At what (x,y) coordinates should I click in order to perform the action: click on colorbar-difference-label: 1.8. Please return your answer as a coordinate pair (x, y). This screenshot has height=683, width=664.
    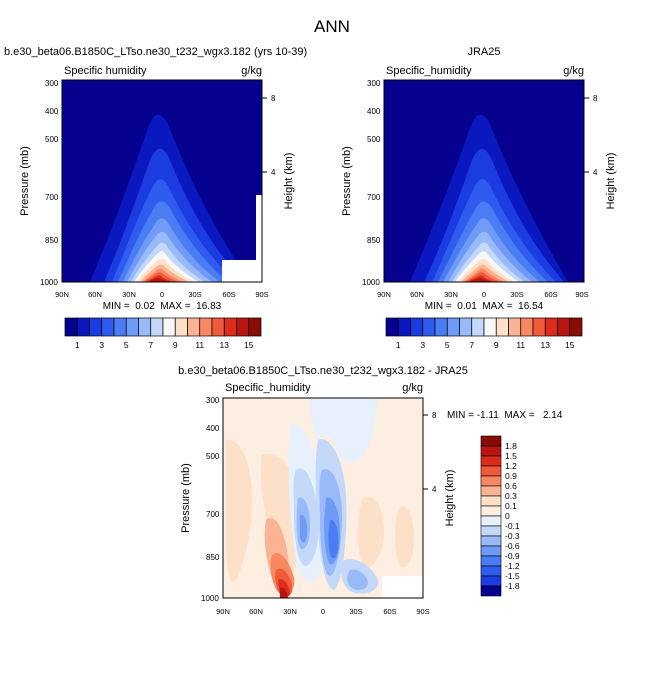
    Looking at the image, I should click on (511, 446).